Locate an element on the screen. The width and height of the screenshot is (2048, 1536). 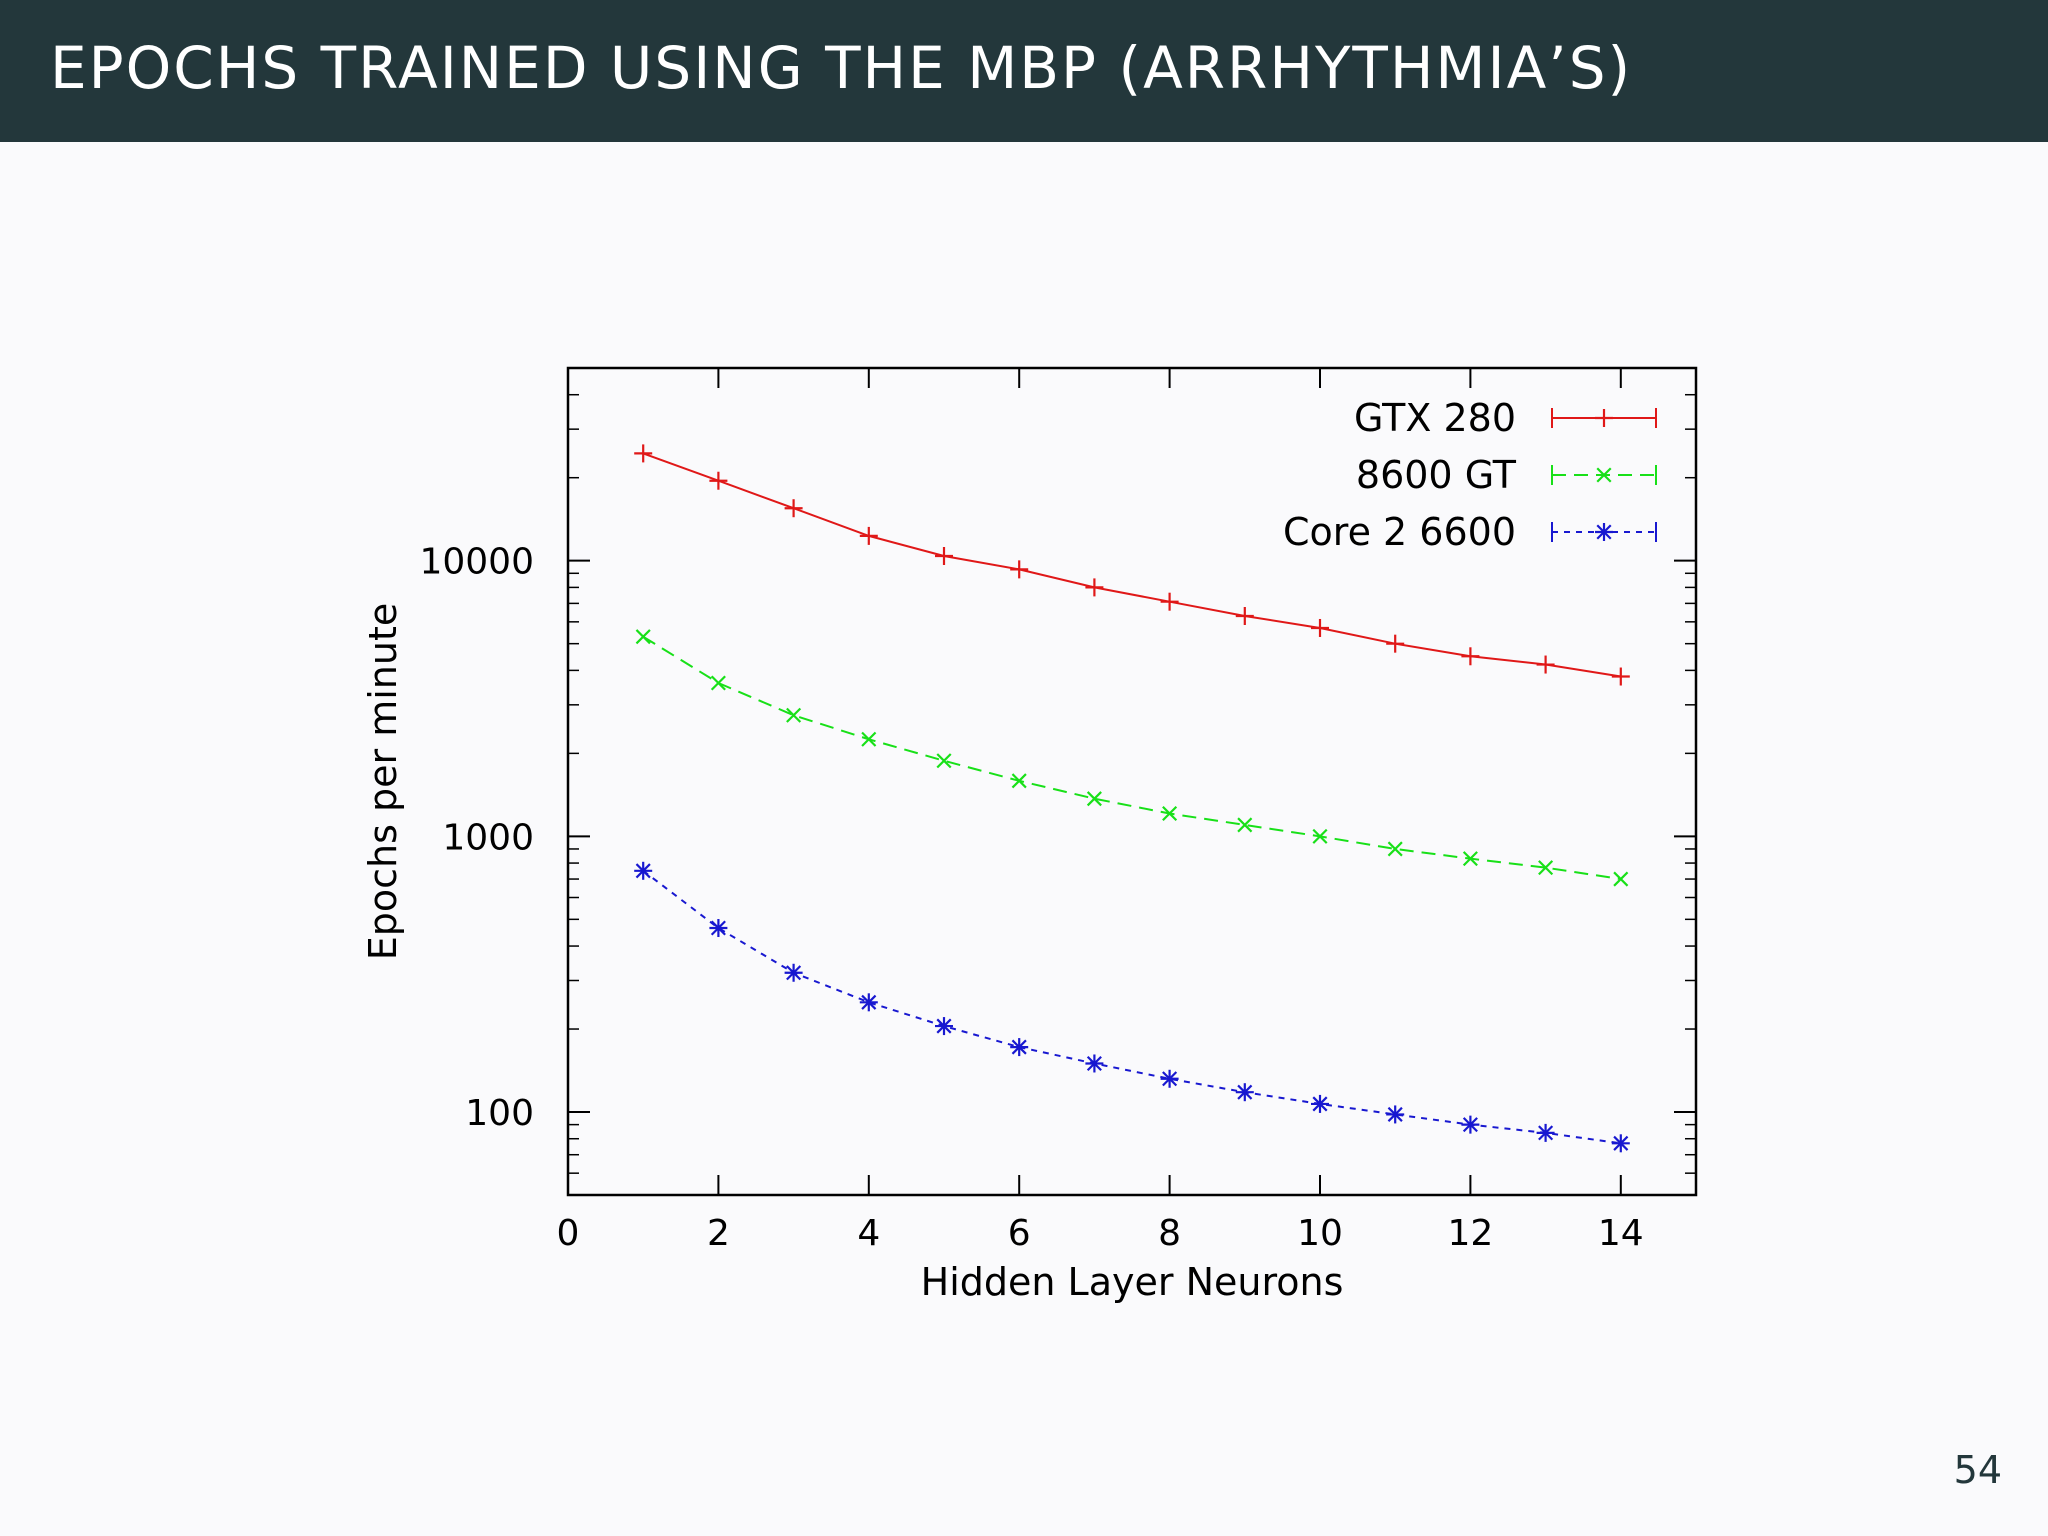
x-tick-label: 0 is located at coordinates (568, 1233).